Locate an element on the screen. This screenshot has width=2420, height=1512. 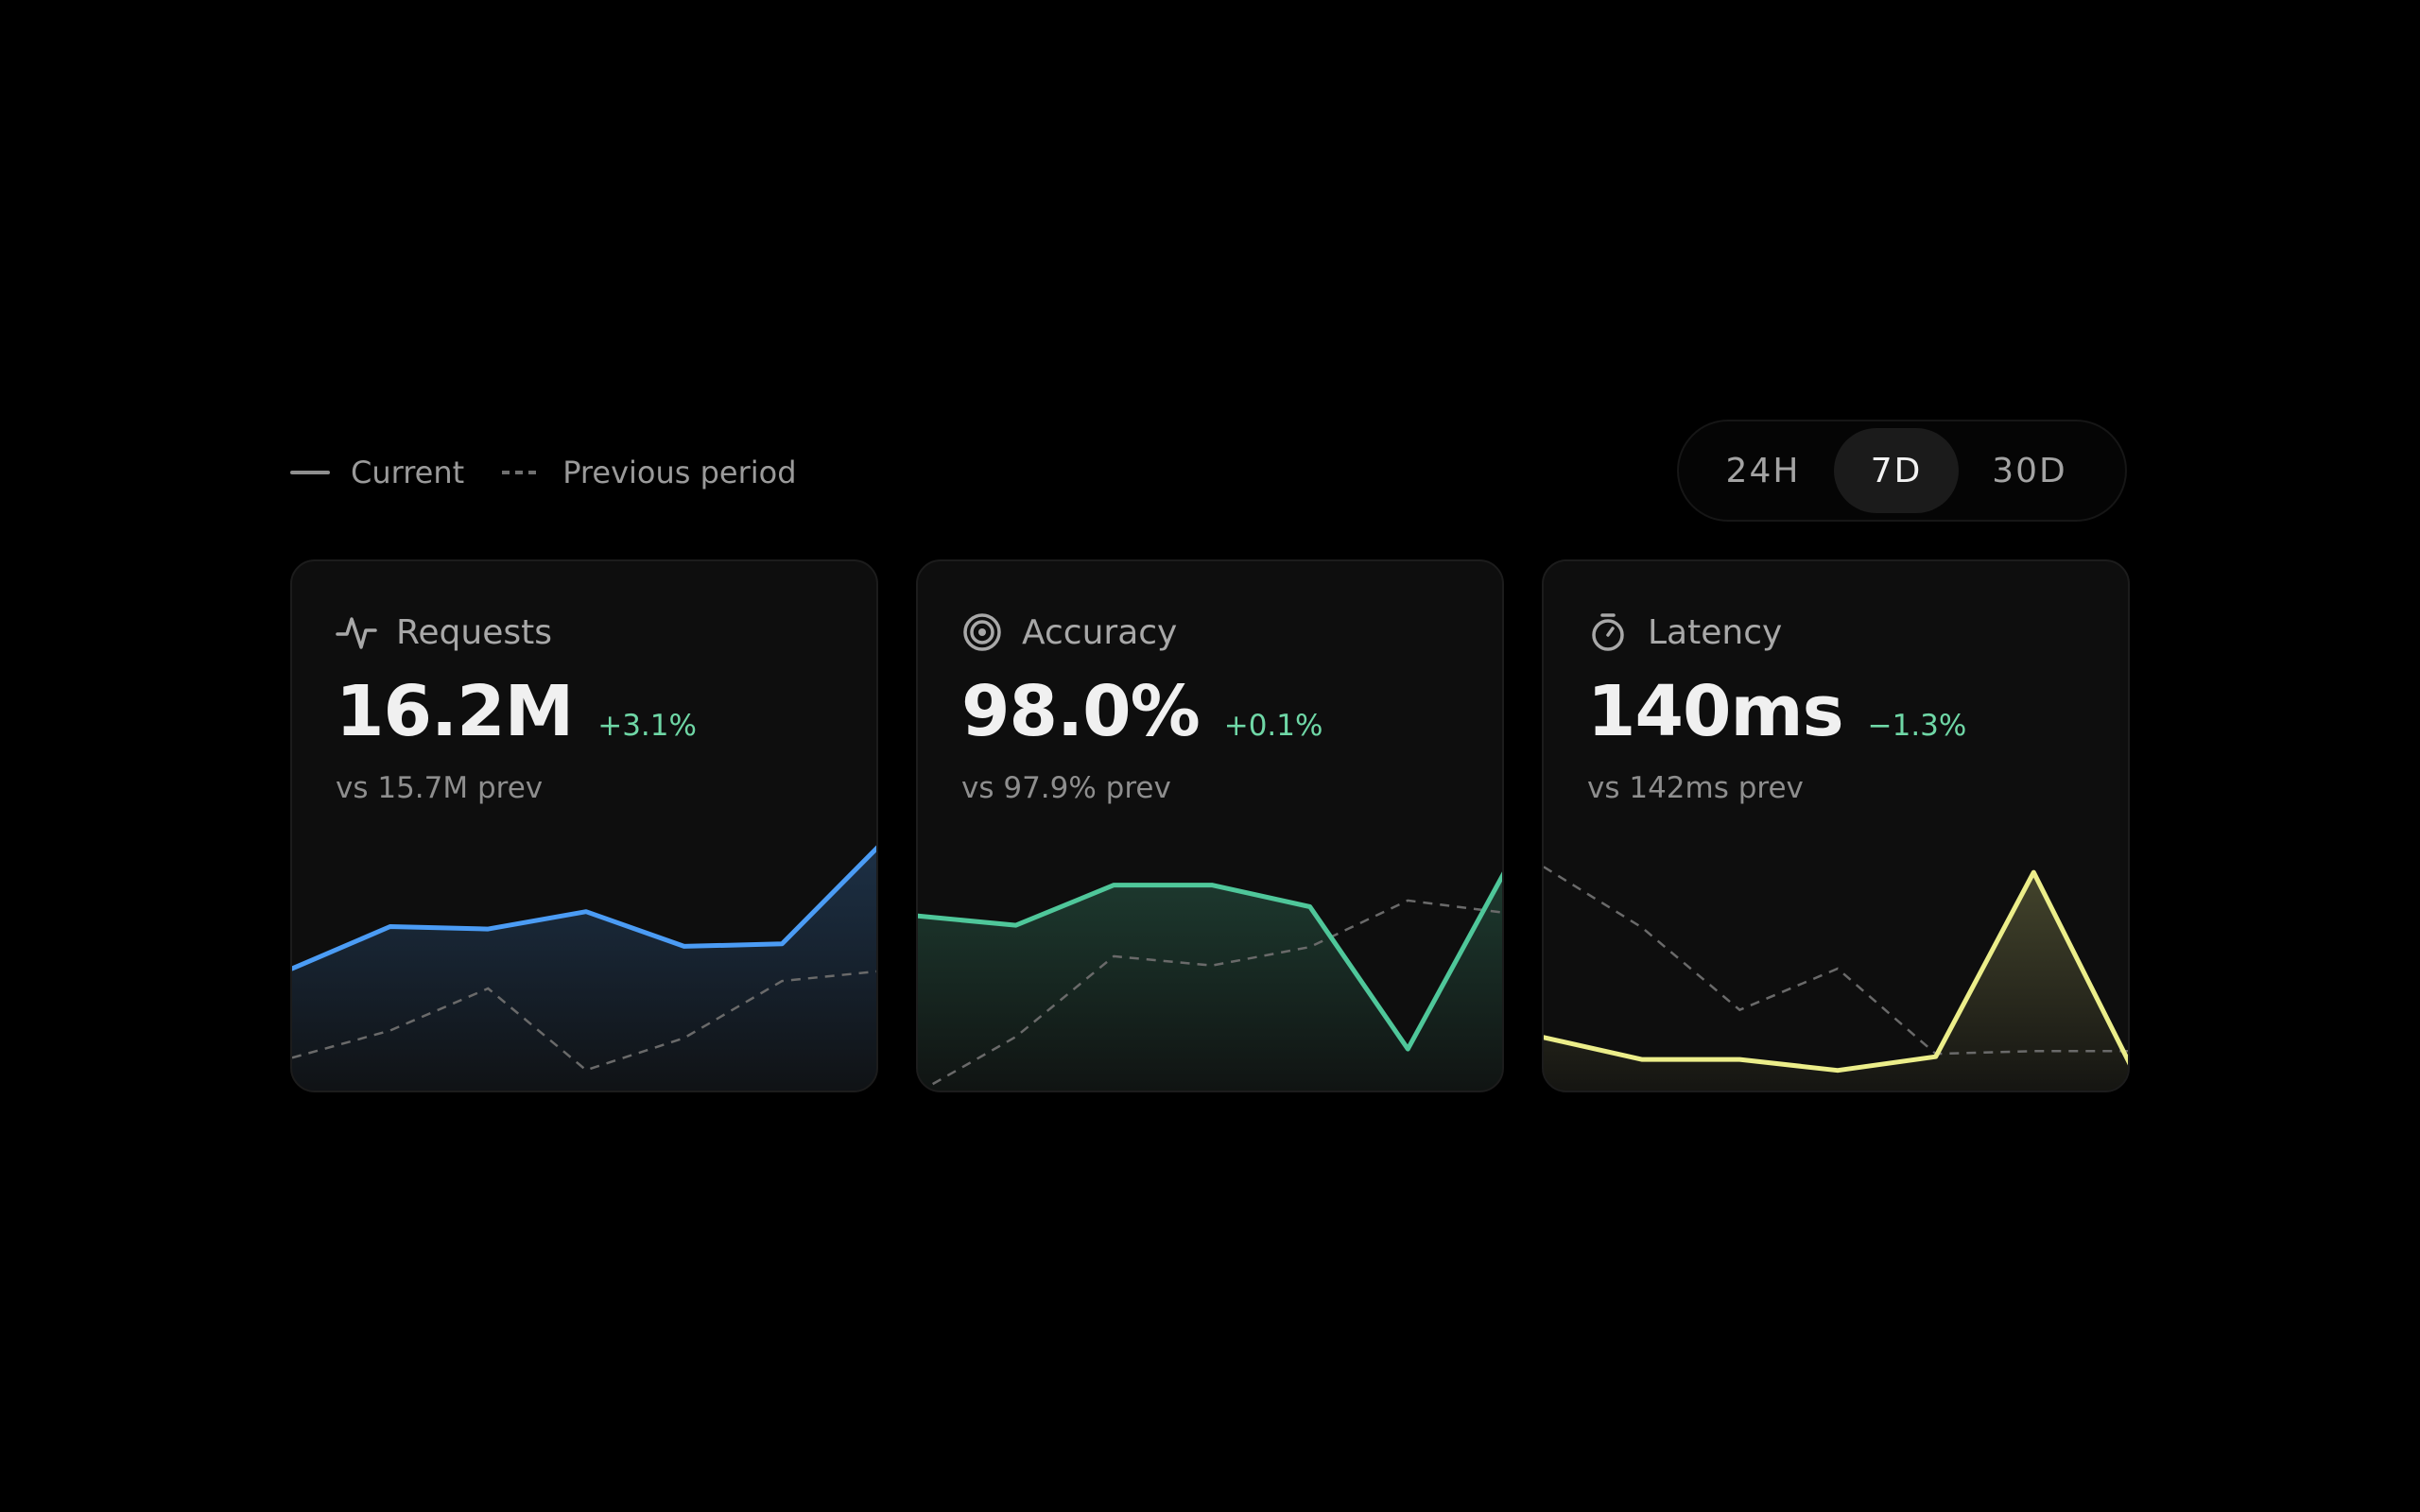
card-title: Latency is located at coordinates (1715, 632).